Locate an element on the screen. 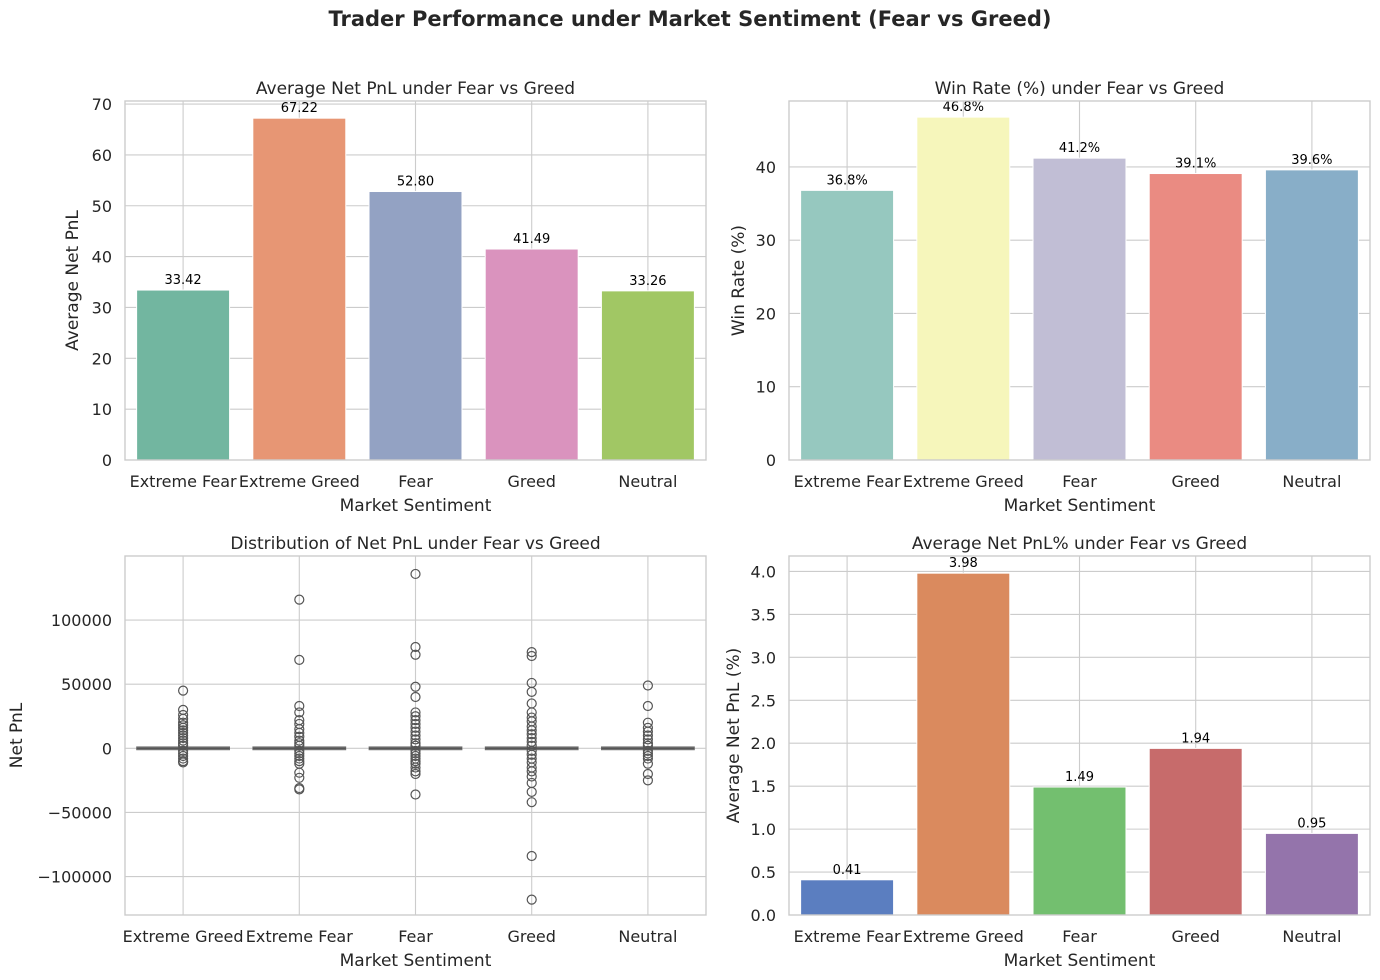  y-tick-label: 20 is located at coordinates (102, 358).